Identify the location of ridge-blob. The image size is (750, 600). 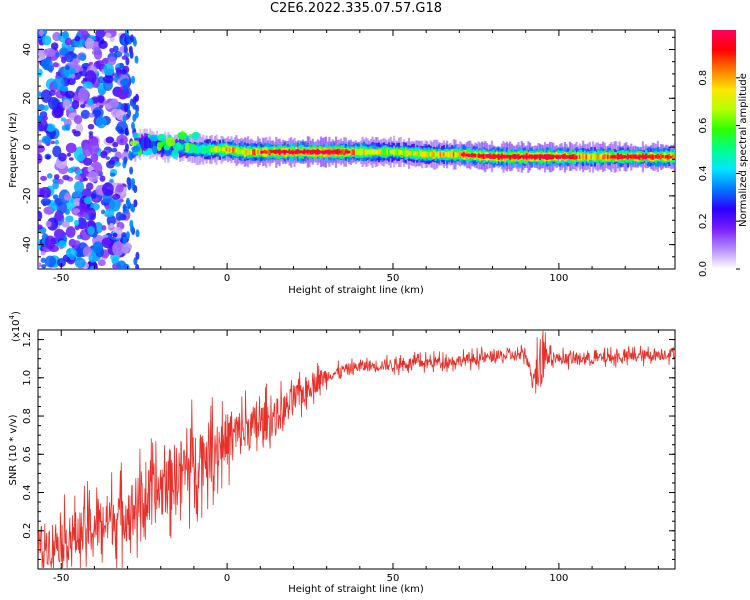
(170, 142).